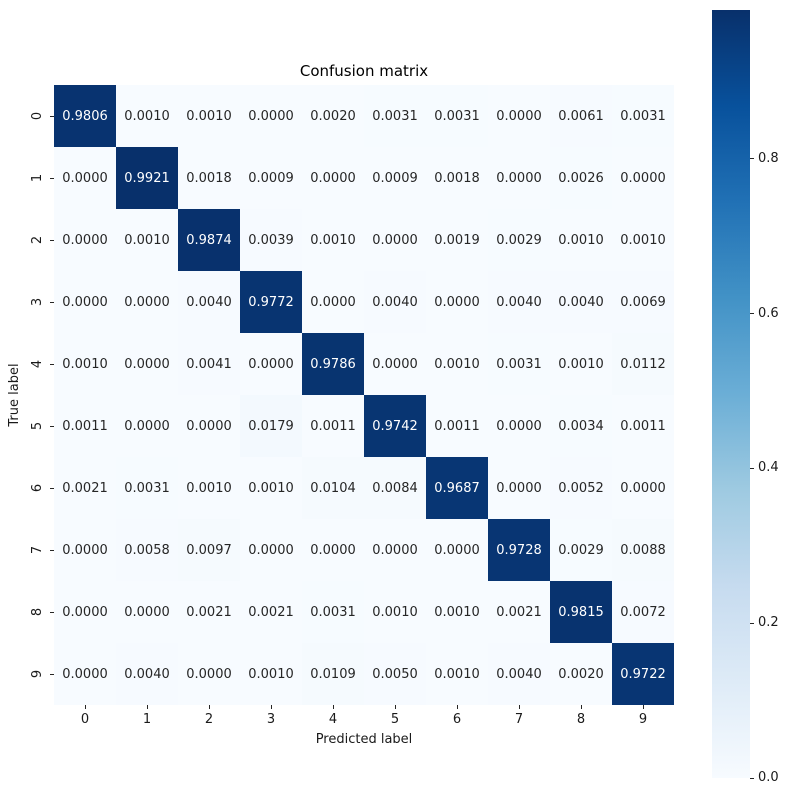 This screenshot has height=798, width=792. What do you see at coordinates (37, 674) in the screenshot?
I see `y-tick-label: 9` at bounding box center [37, 674].